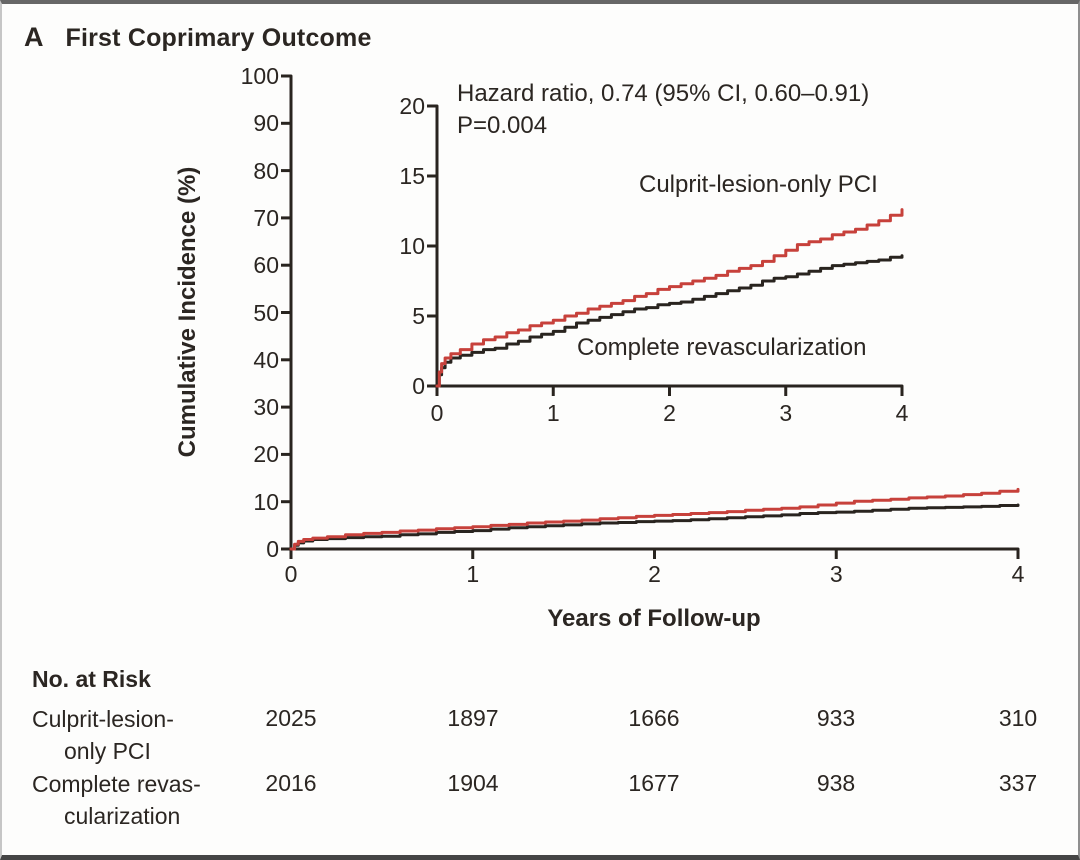 Image resolution: width=1080 pixels, height=860 pixels. Describe the element at coordinates (266, 123) in the screenshot. I see `main-y-tick-label: 90` at that location.